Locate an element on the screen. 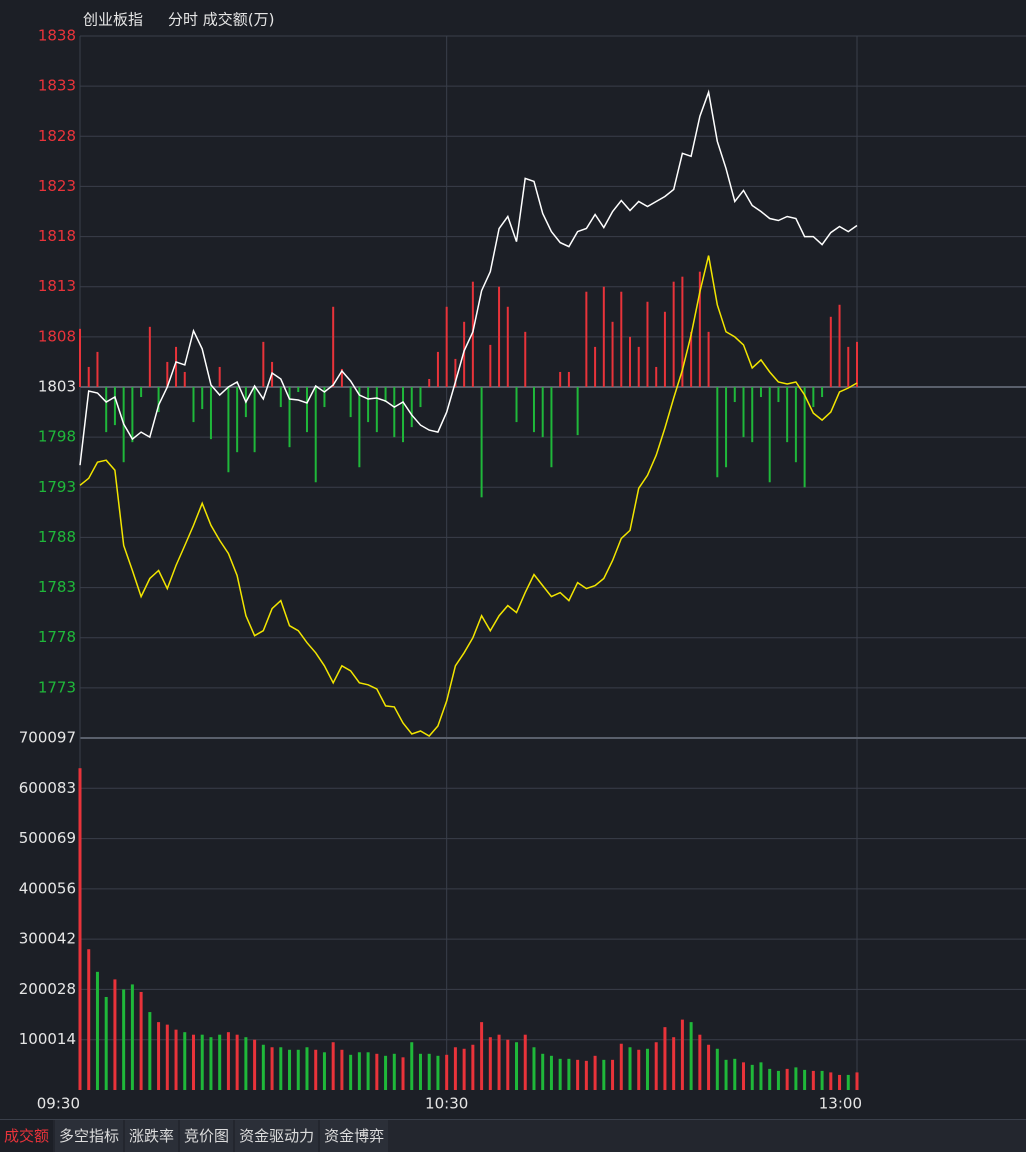 This screenshot has width=1026, height=1152. tab: 资金驱动力 is located at coordinates (277, 1136).